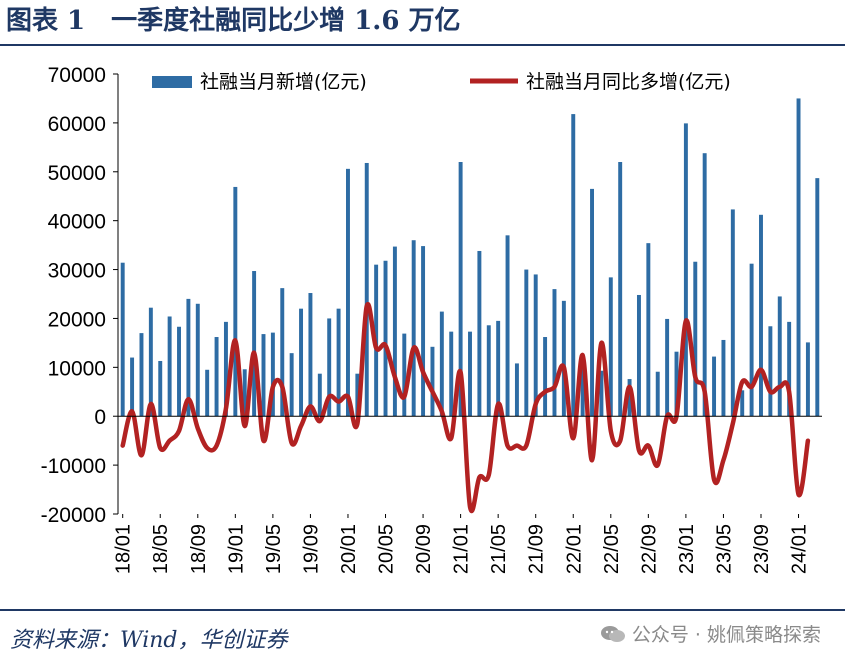 The width and height of the screenshot is (845, 662). What do you see at coordinates (710, 633) in the screenshot?
I see `watermark: 公众号 · 姚佩策略探索` at bounding box center [710, 633].